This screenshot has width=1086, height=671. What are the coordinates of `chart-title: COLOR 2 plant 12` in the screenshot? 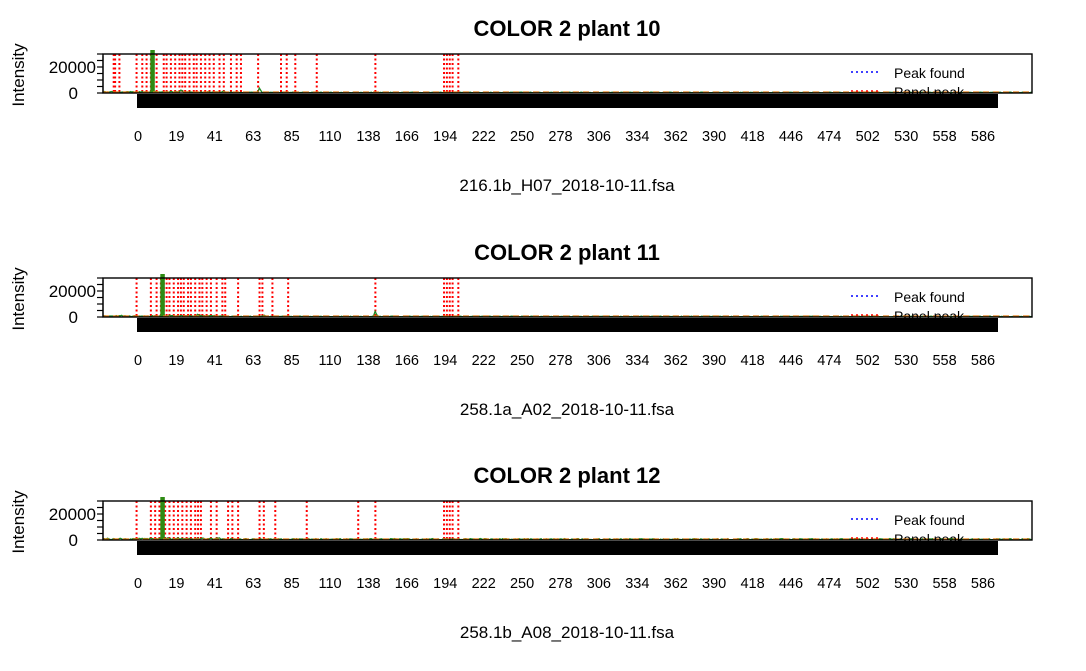 It's located at (566, 475).